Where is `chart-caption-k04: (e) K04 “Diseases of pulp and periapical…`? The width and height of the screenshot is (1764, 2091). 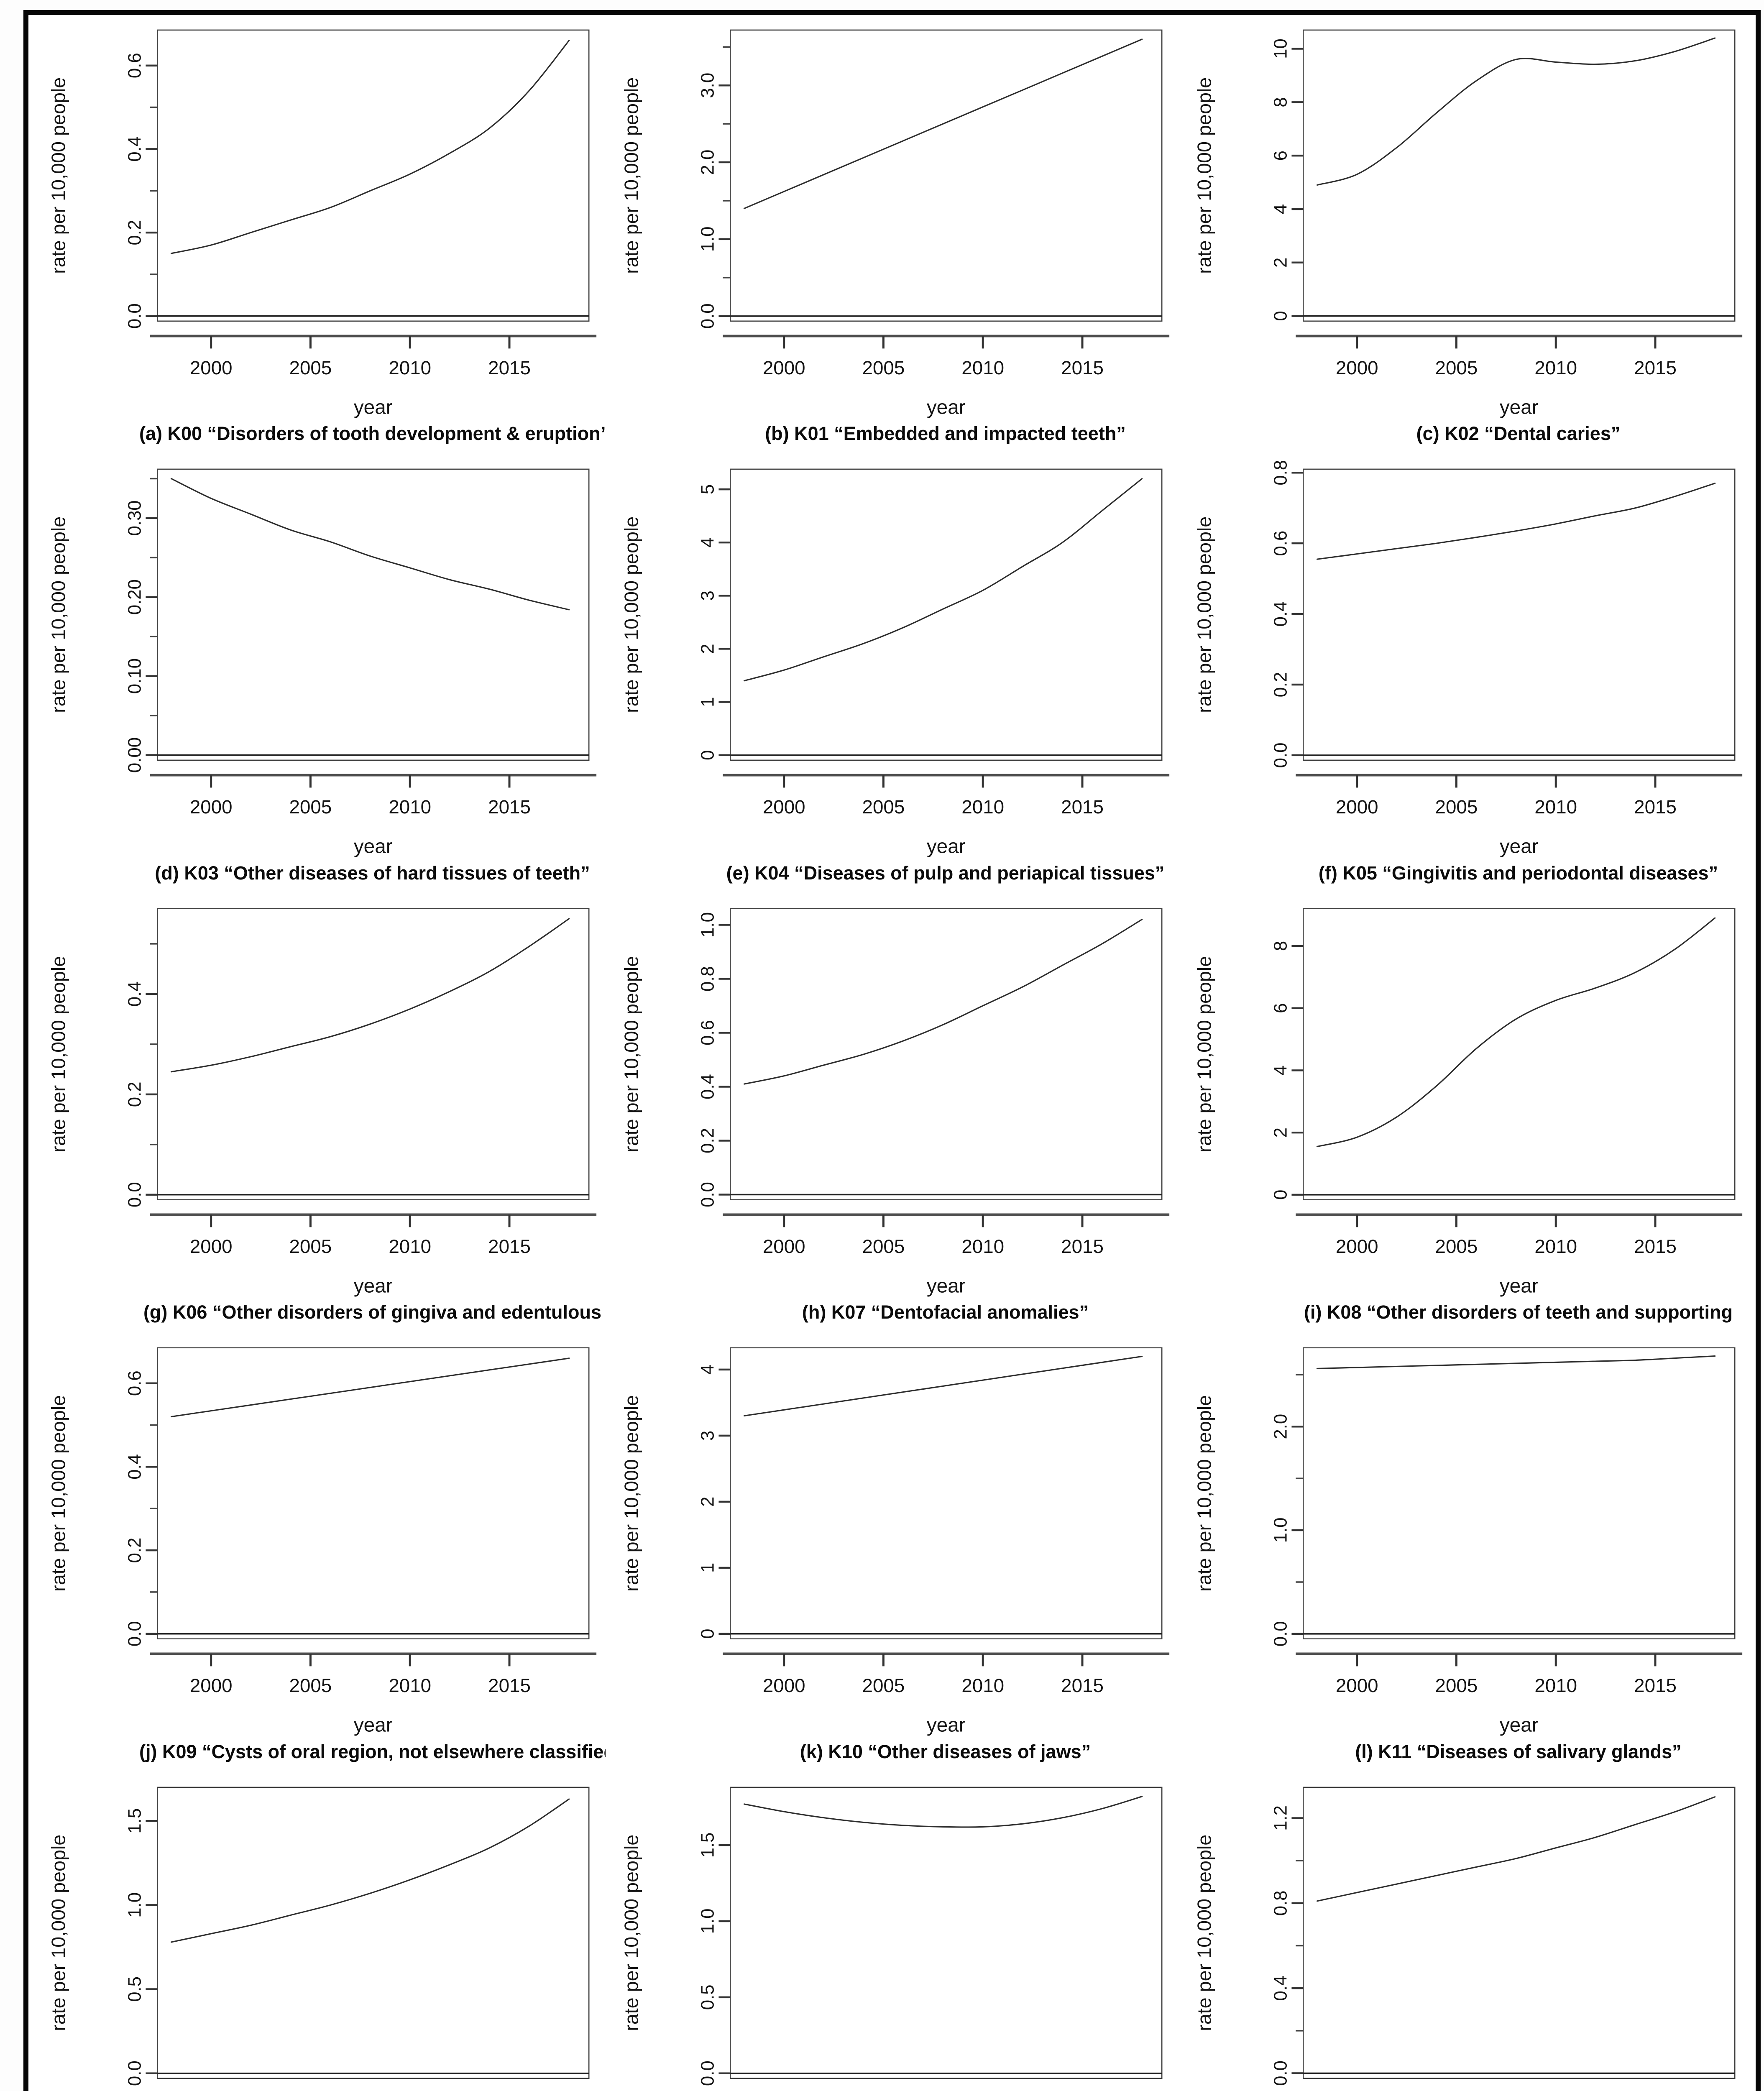
chart-caption-k04: (e) K04 “Diseases of pulp and periapical… is located at coordinates (945, 873).